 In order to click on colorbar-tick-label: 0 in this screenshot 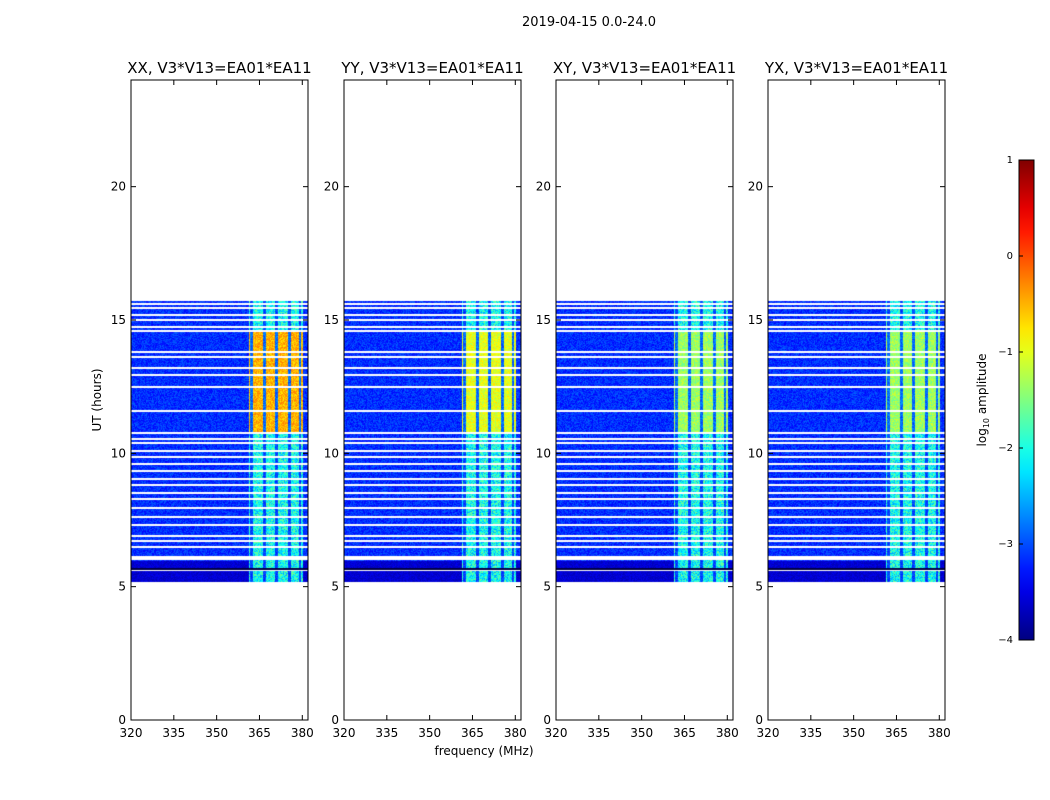, I will do `click(1010, 256)`.